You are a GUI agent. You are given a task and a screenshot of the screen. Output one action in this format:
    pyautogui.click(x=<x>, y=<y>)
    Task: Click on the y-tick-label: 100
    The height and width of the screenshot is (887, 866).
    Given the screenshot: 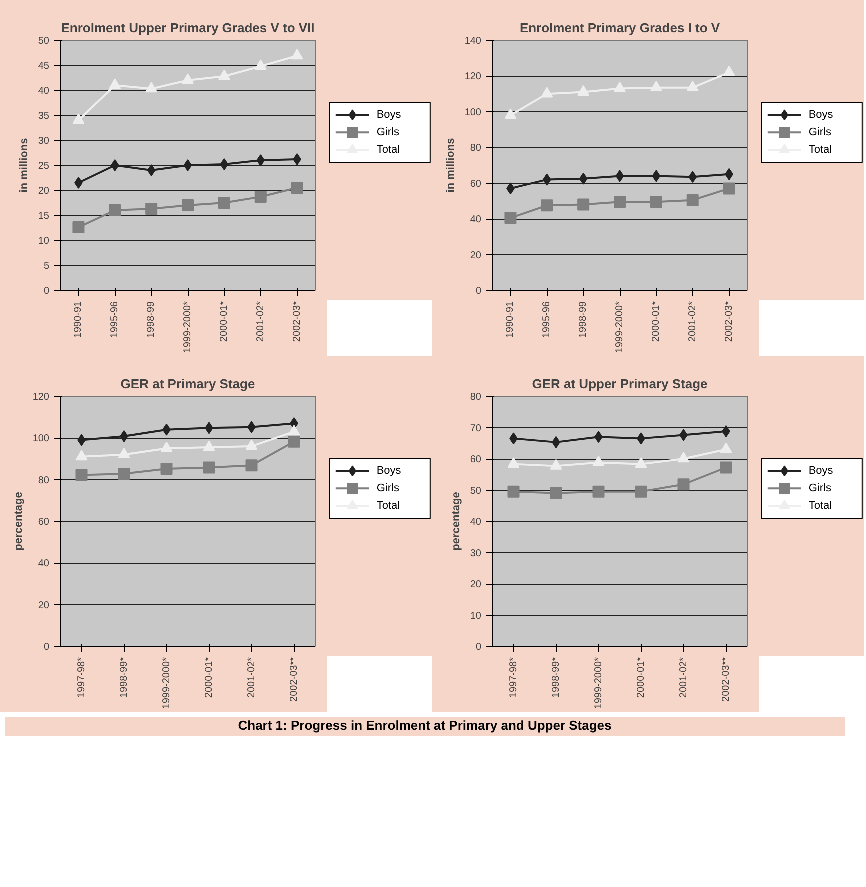 What is the action you would take?
    pyautogui.click(x=41, y=439)
    